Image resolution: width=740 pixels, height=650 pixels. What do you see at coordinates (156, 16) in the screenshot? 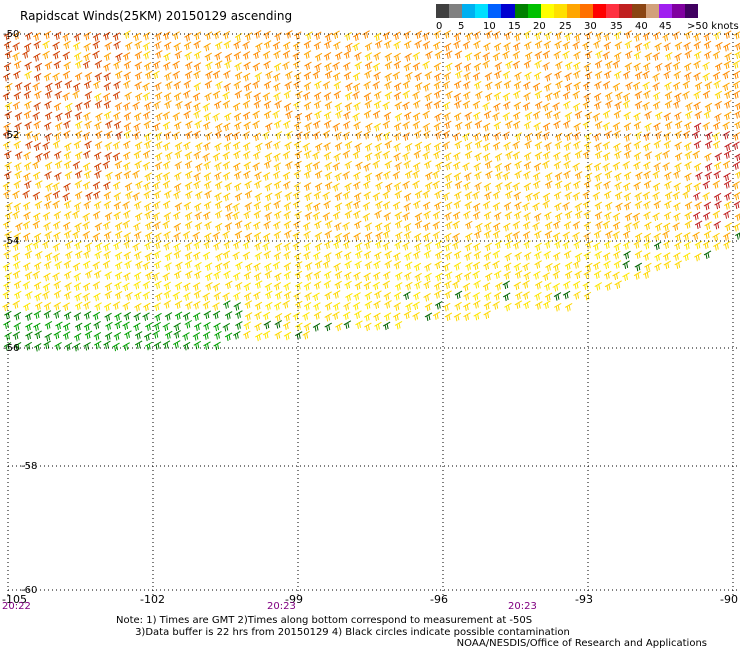
I see `map-title: Rapidscat Winds(25KM) 20150129 ascending` at bounding box center [156, 16].